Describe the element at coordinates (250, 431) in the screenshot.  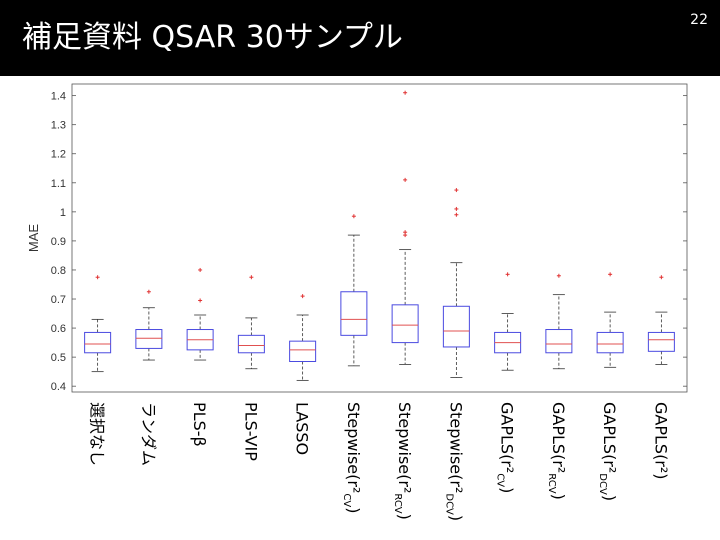
I see `category-label: PLS-VIP` at that location.